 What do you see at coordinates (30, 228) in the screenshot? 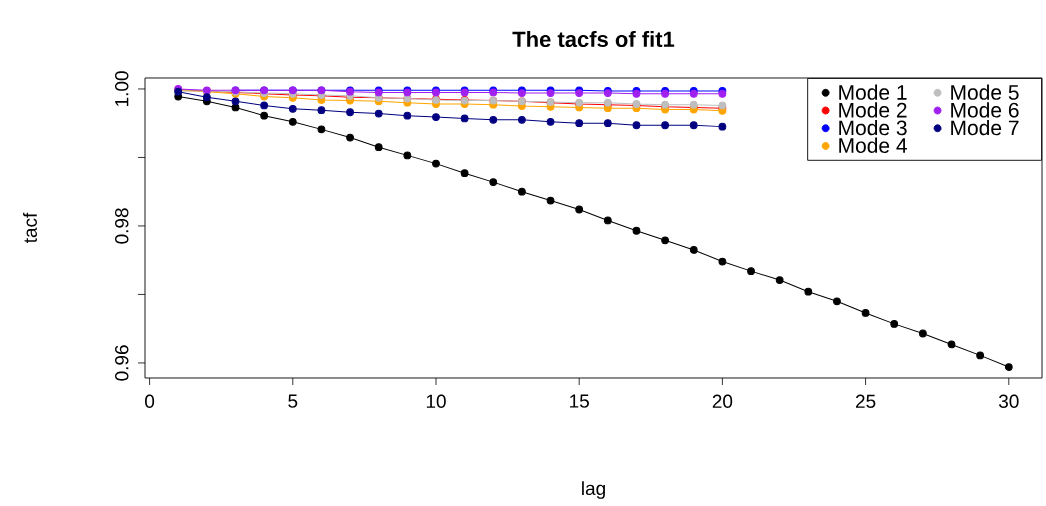
I see `y-axis-title: tacf` at bounding box center [30, 228].